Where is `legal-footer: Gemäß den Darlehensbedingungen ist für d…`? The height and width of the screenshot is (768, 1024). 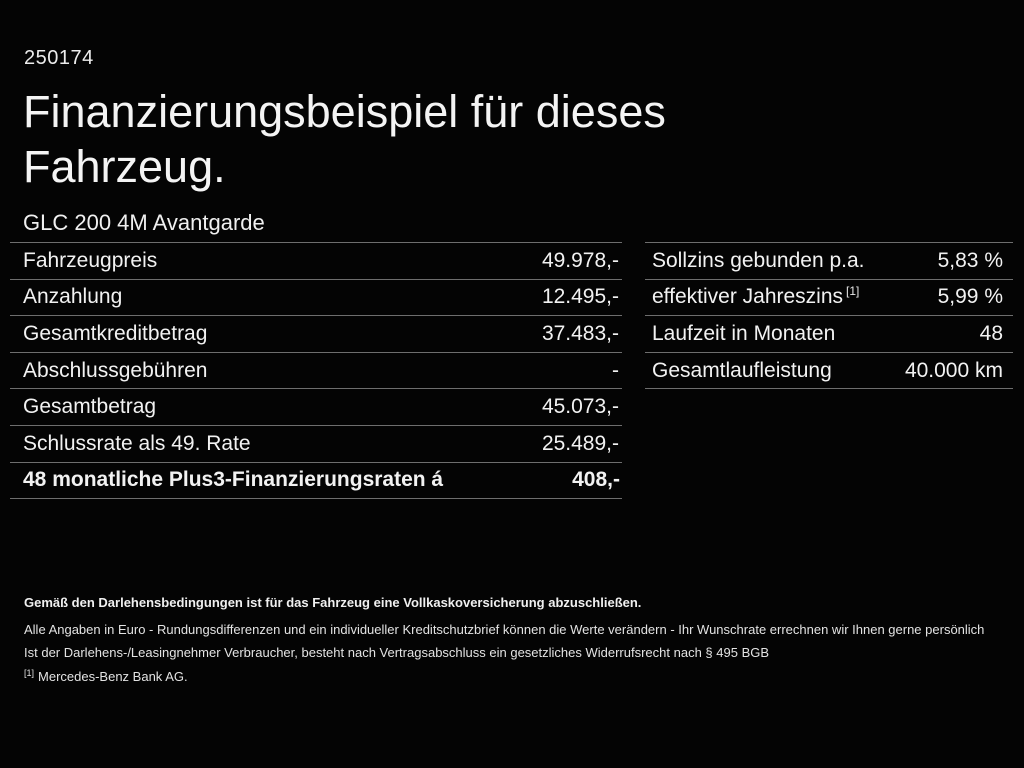 legal-footer: Gemäß den Darlehensbedingungen ist für d… is located at coordinates (514, 639).